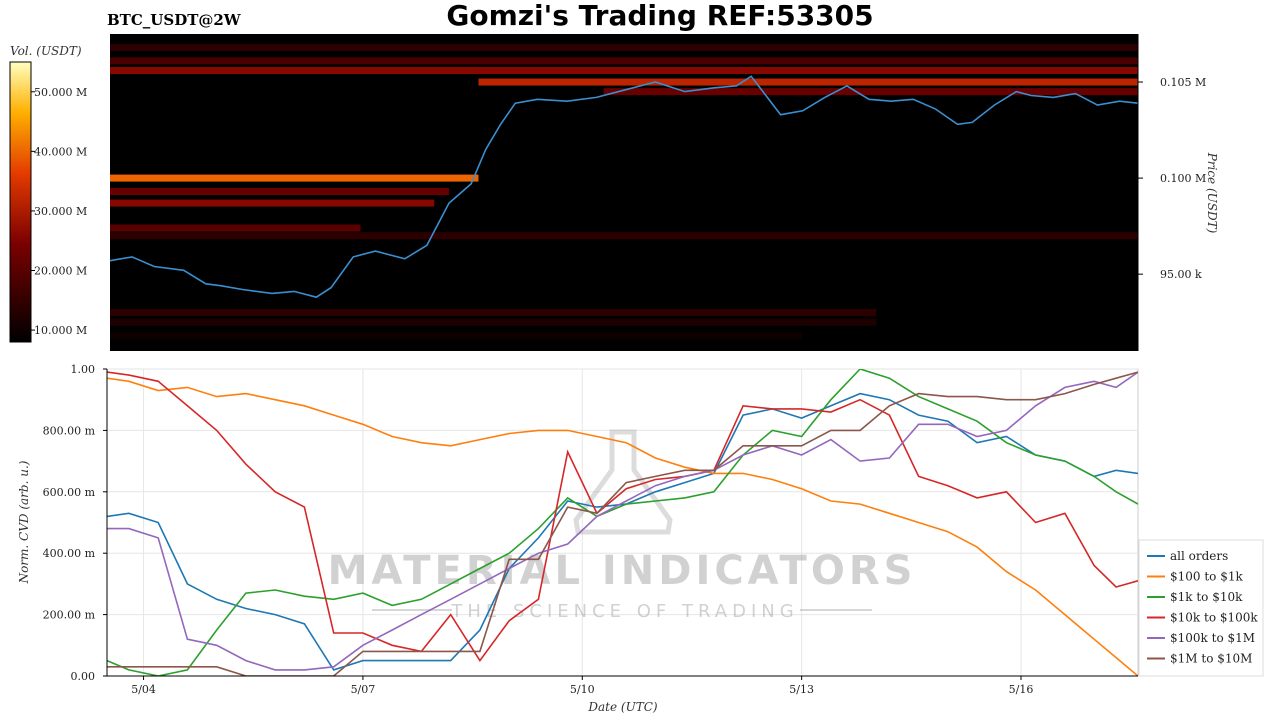  What do you see at coordinates (1199, 556) in the screenshot?
I see `legend-label-all: all orders` at bounding box center [1199, 556].